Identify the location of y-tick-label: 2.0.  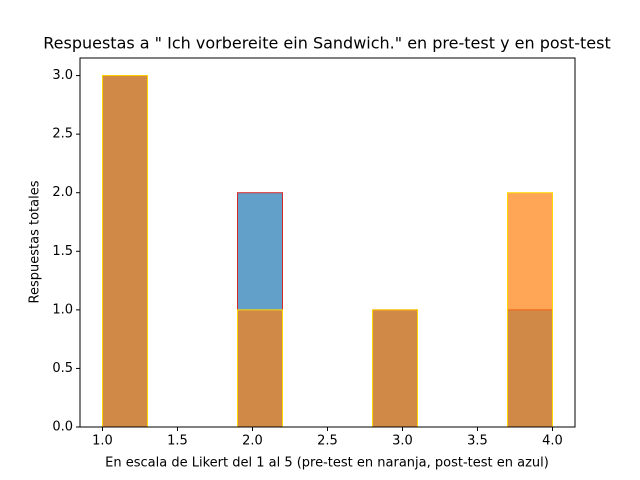
(62, 192).